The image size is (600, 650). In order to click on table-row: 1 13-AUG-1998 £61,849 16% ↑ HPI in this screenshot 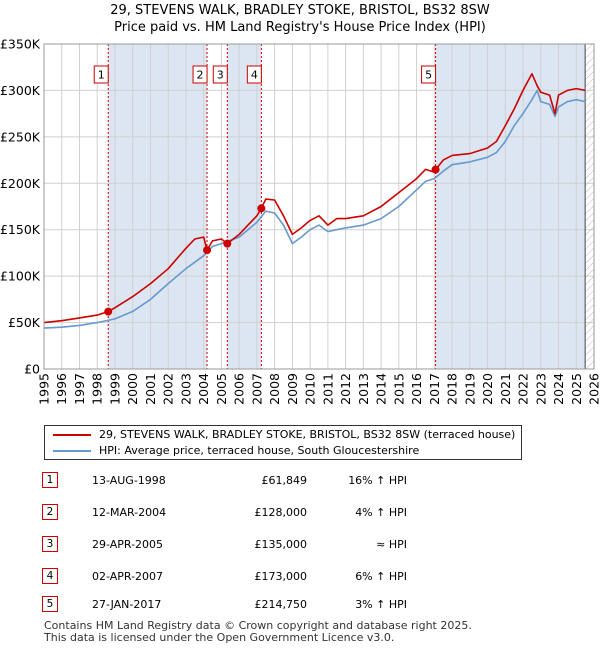, I will do `click(302, 481)`.